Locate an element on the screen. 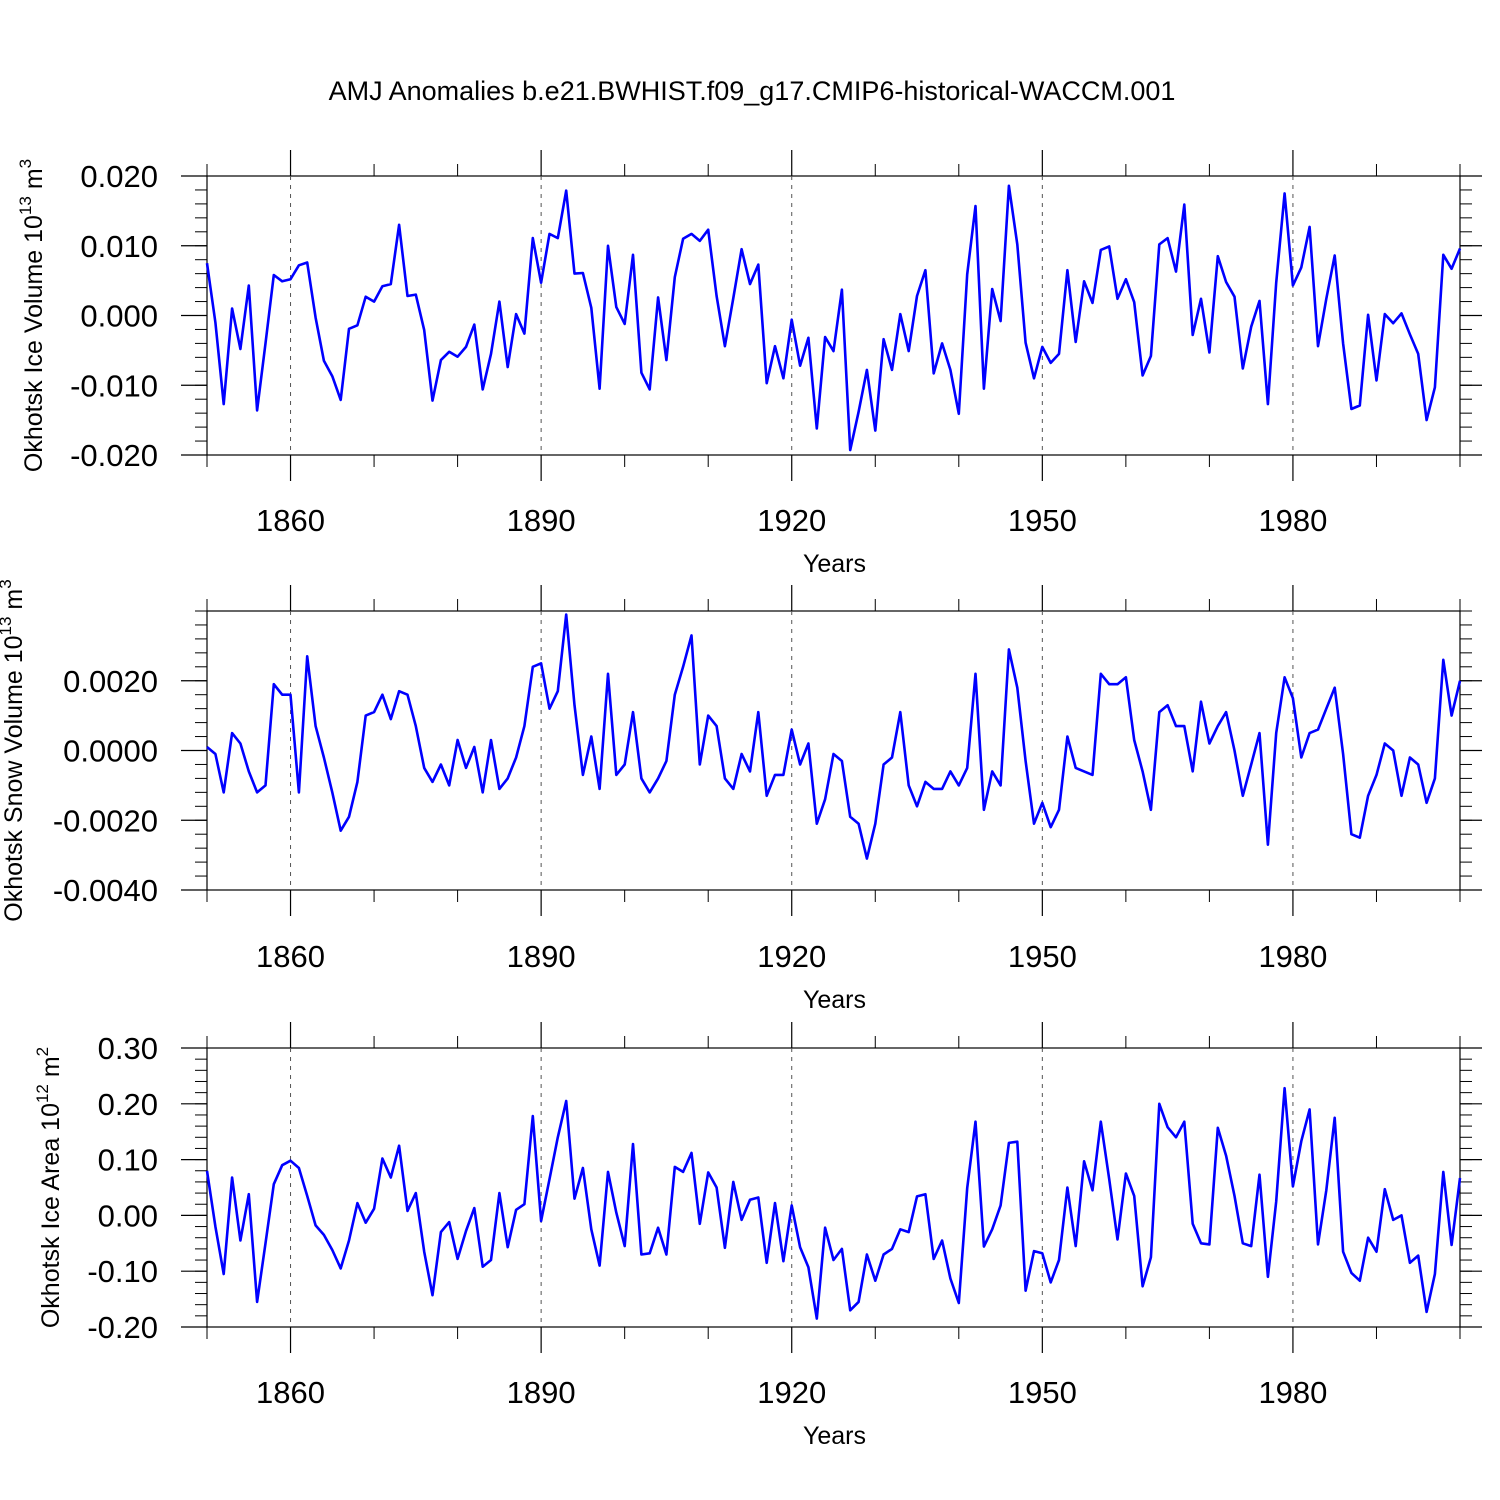 This screenshot has width=1500, height=1500. y-tick-label: 0.20 is located at coordinates (128, 1104).